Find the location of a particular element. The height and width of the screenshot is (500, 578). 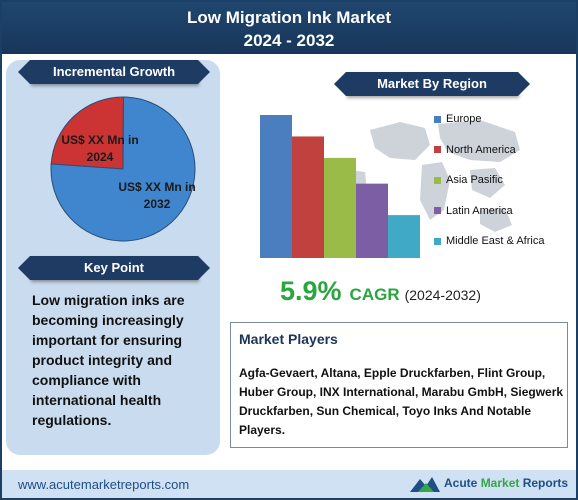

pie-slice-2032 is located at coordinates (123, 169).